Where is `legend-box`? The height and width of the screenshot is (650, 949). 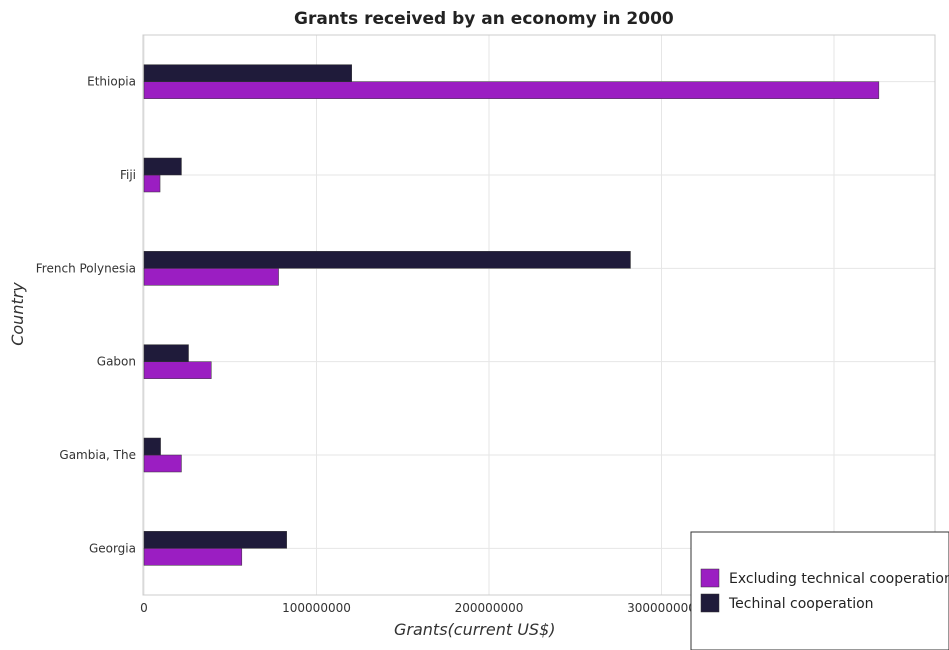
legend-box is located at coordinates (819, 590).